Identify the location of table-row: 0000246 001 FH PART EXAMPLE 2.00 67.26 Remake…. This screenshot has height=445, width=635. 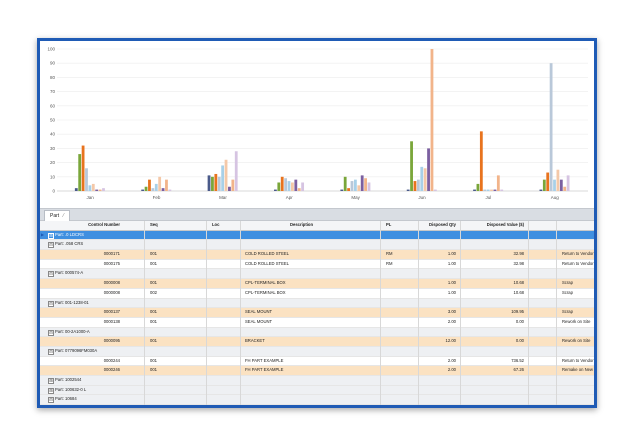
(317, 371).